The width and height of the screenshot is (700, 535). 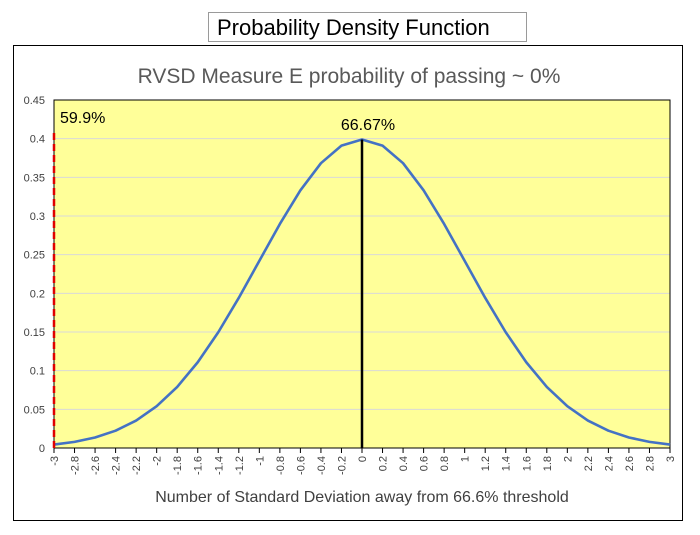 I want to click on x-tick-label: 0.2, so click(x=384, y=463).